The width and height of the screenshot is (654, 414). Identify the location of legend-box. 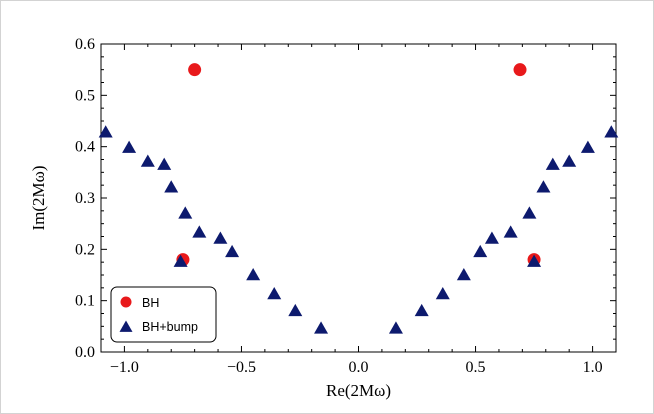
(163, 314).